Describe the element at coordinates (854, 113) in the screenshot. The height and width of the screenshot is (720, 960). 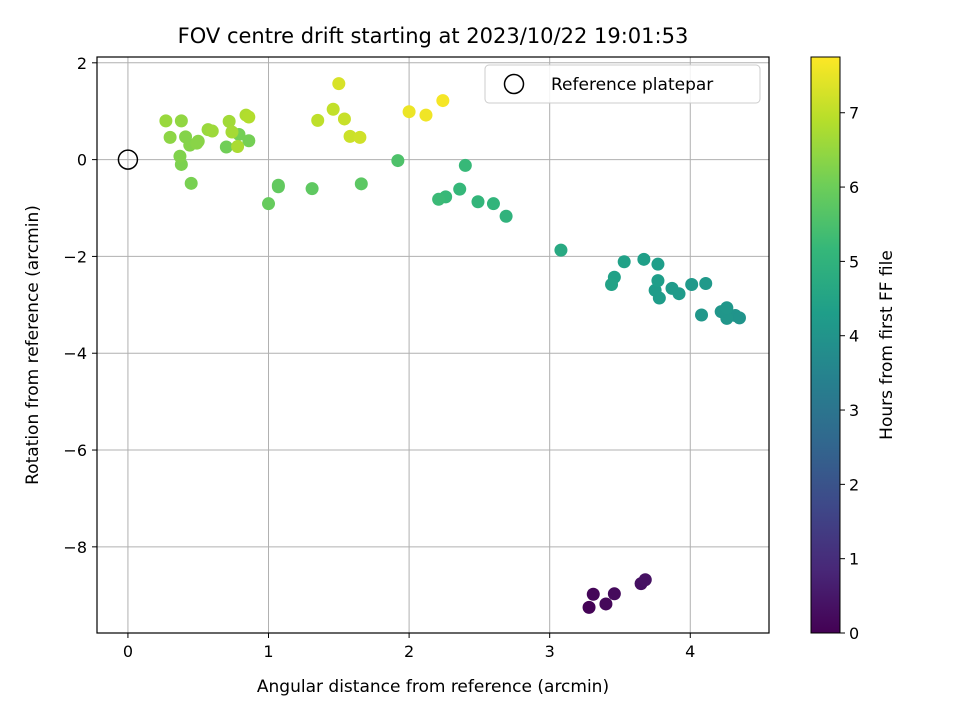
I see `colorbar-tick-label: 7` at that location.